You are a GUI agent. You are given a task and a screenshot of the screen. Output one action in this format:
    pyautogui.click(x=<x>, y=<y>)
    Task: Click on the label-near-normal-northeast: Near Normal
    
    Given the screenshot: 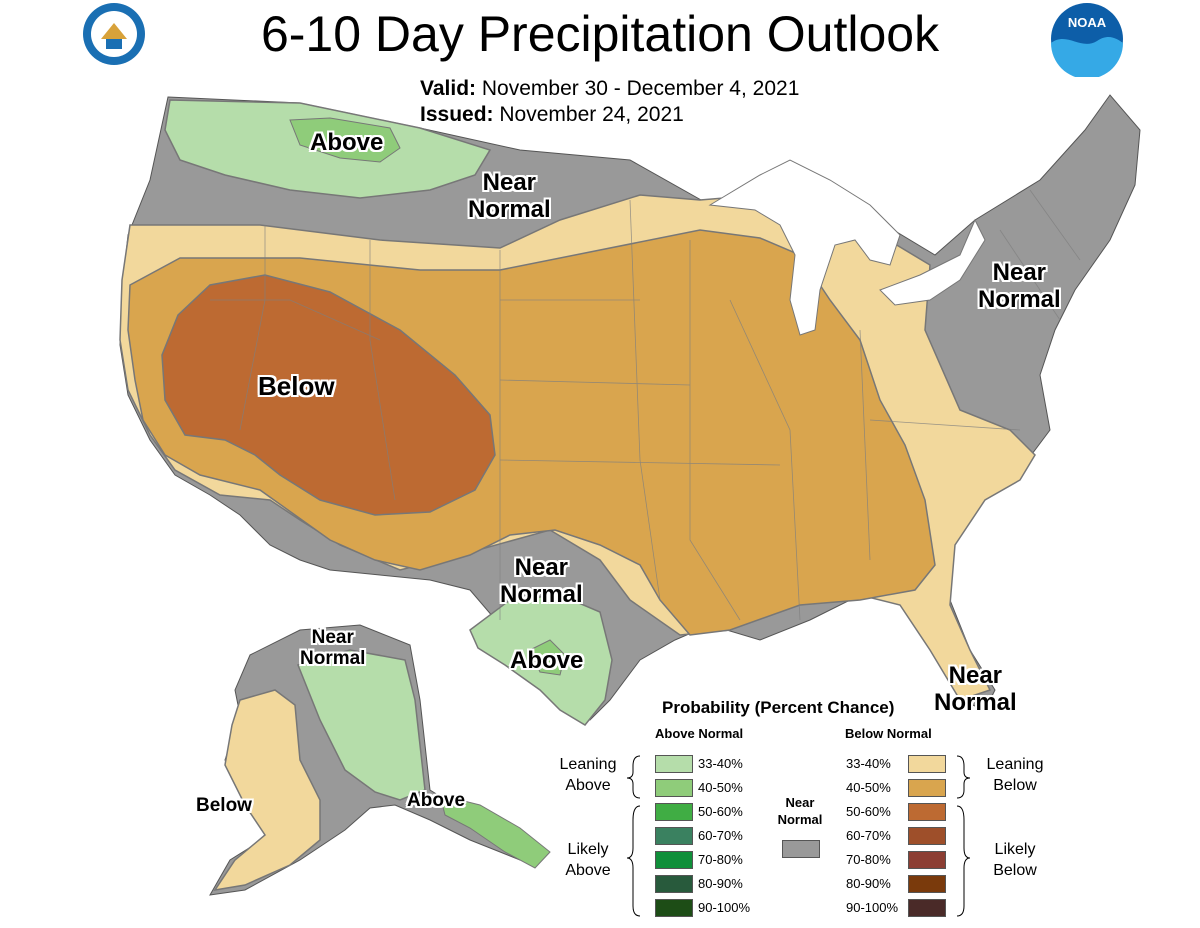 What is the action you would take?
    pyautogui.click(x=1019, y=286)
    